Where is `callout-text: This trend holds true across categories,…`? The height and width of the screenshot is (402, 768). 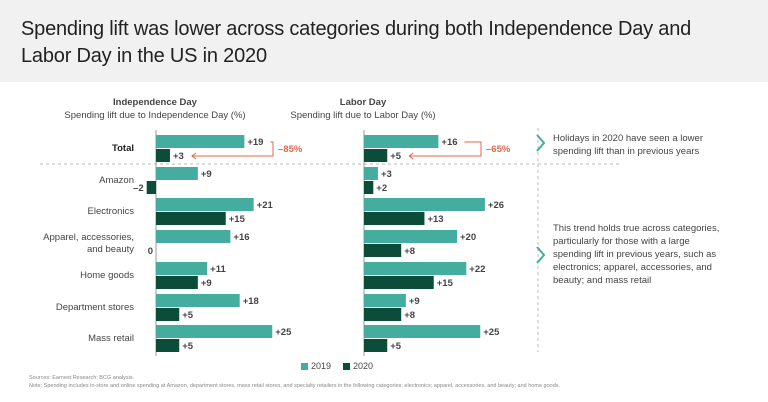
callout-text: This trend holds true across categories,… is located at coordinates (636, 254).